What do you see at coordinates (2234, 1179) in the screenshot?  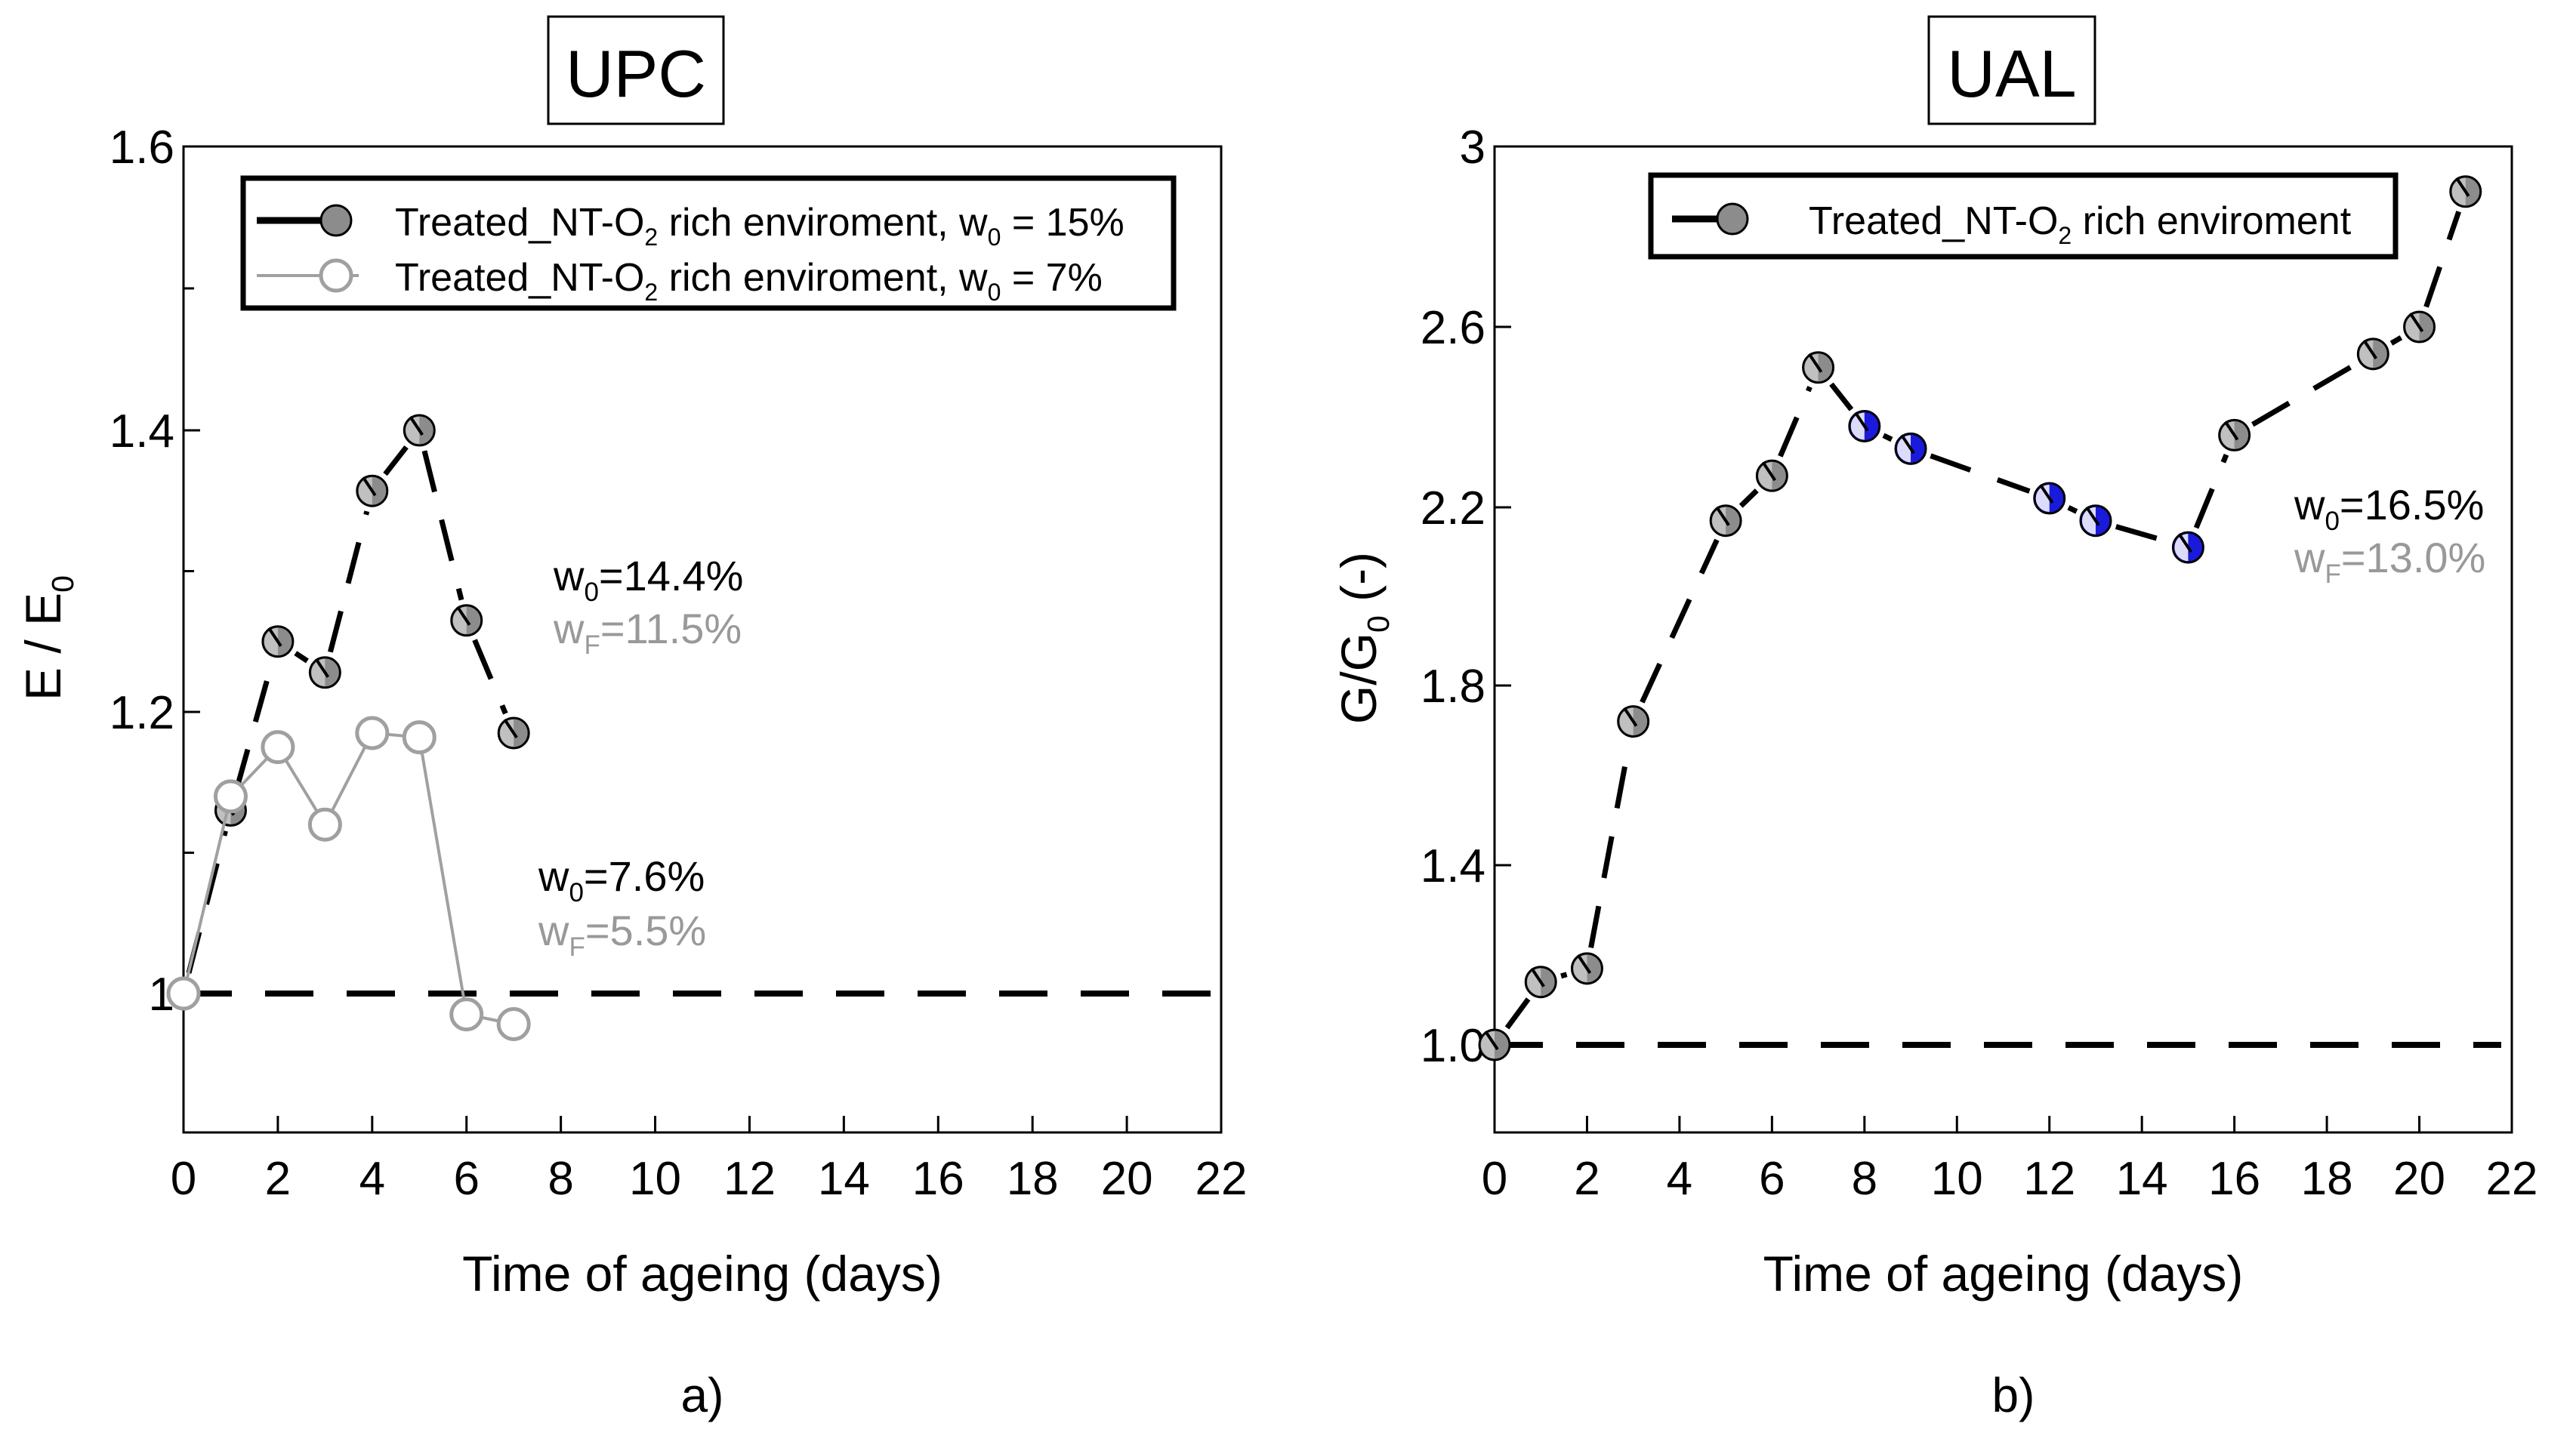 I see `x-tick-label: 16` at bounding box center [2234, 1179].